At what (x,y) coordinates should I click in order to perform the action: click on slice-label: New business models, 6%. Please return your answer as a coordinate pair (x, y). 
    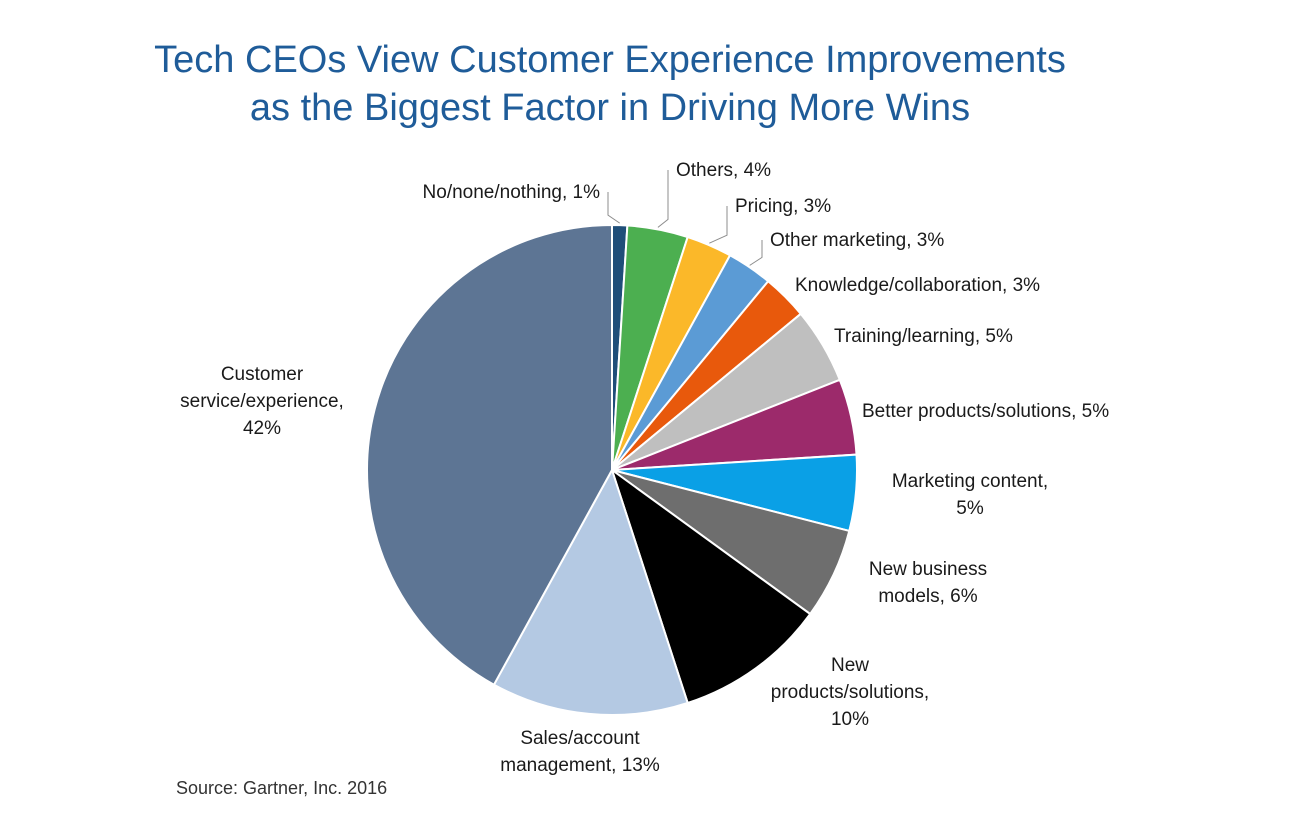
    Looking at the image, I should click on (928, 583).